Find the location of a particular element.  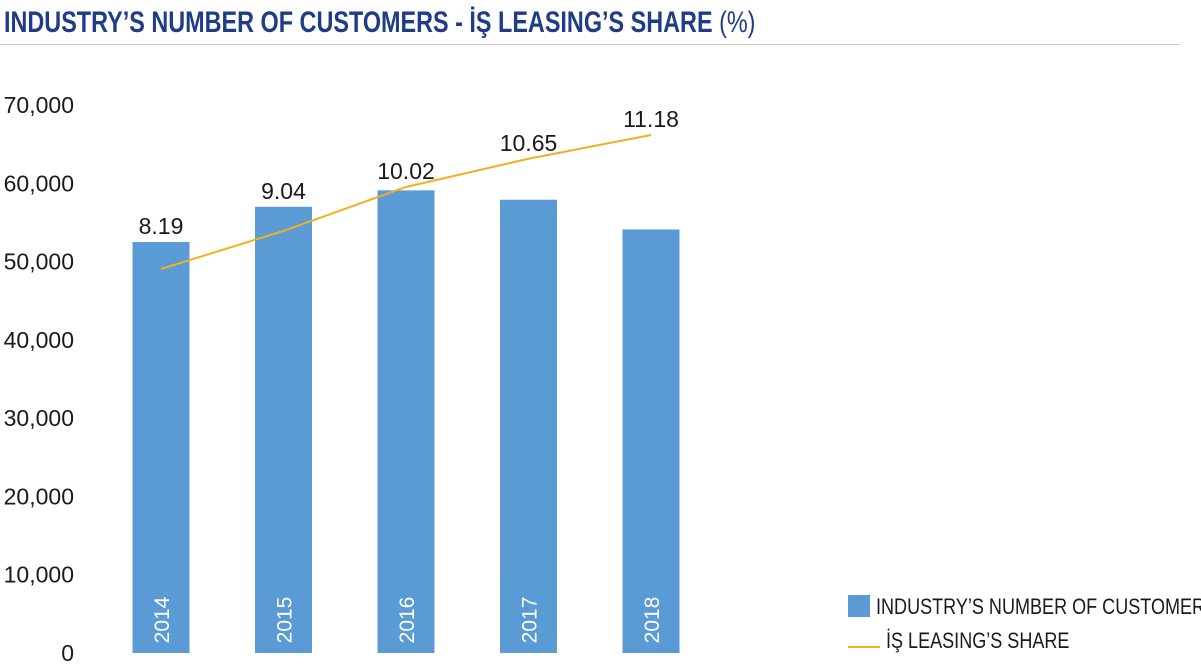

bar-2015 is located at coordinates (283, 429).